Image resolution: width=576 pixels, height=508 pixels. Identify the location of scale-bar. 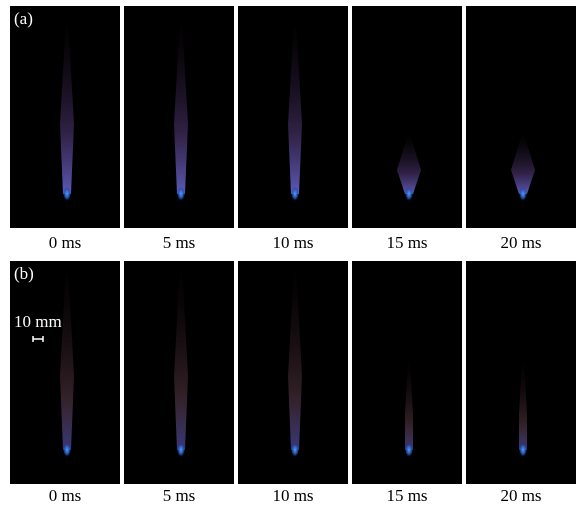
(38, 339).